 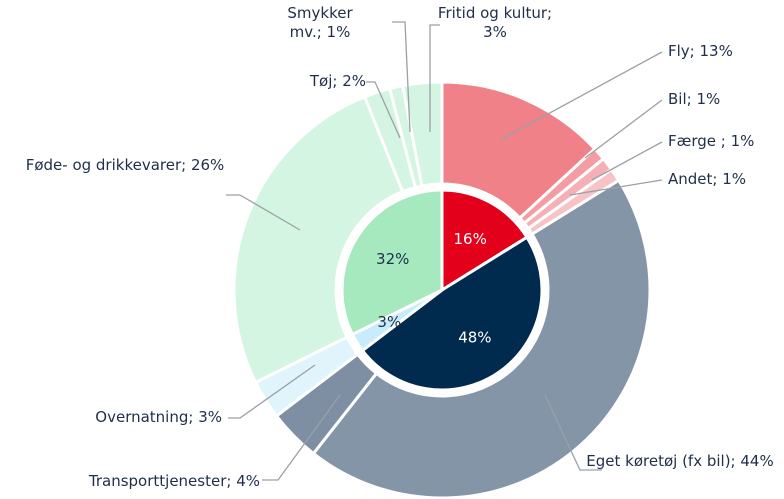 I want to click on inner-label: 48%, so click(x=474, y=337).